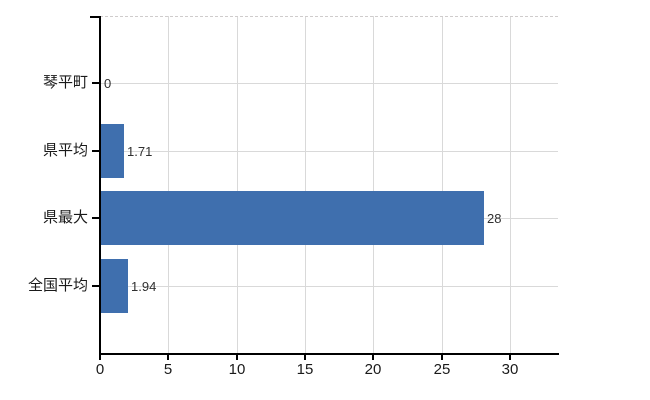  What do you see at coordinates (57, 285) in the screenshot?
I see `y-category-label: 全国平均` at bounding box center [57, 285].